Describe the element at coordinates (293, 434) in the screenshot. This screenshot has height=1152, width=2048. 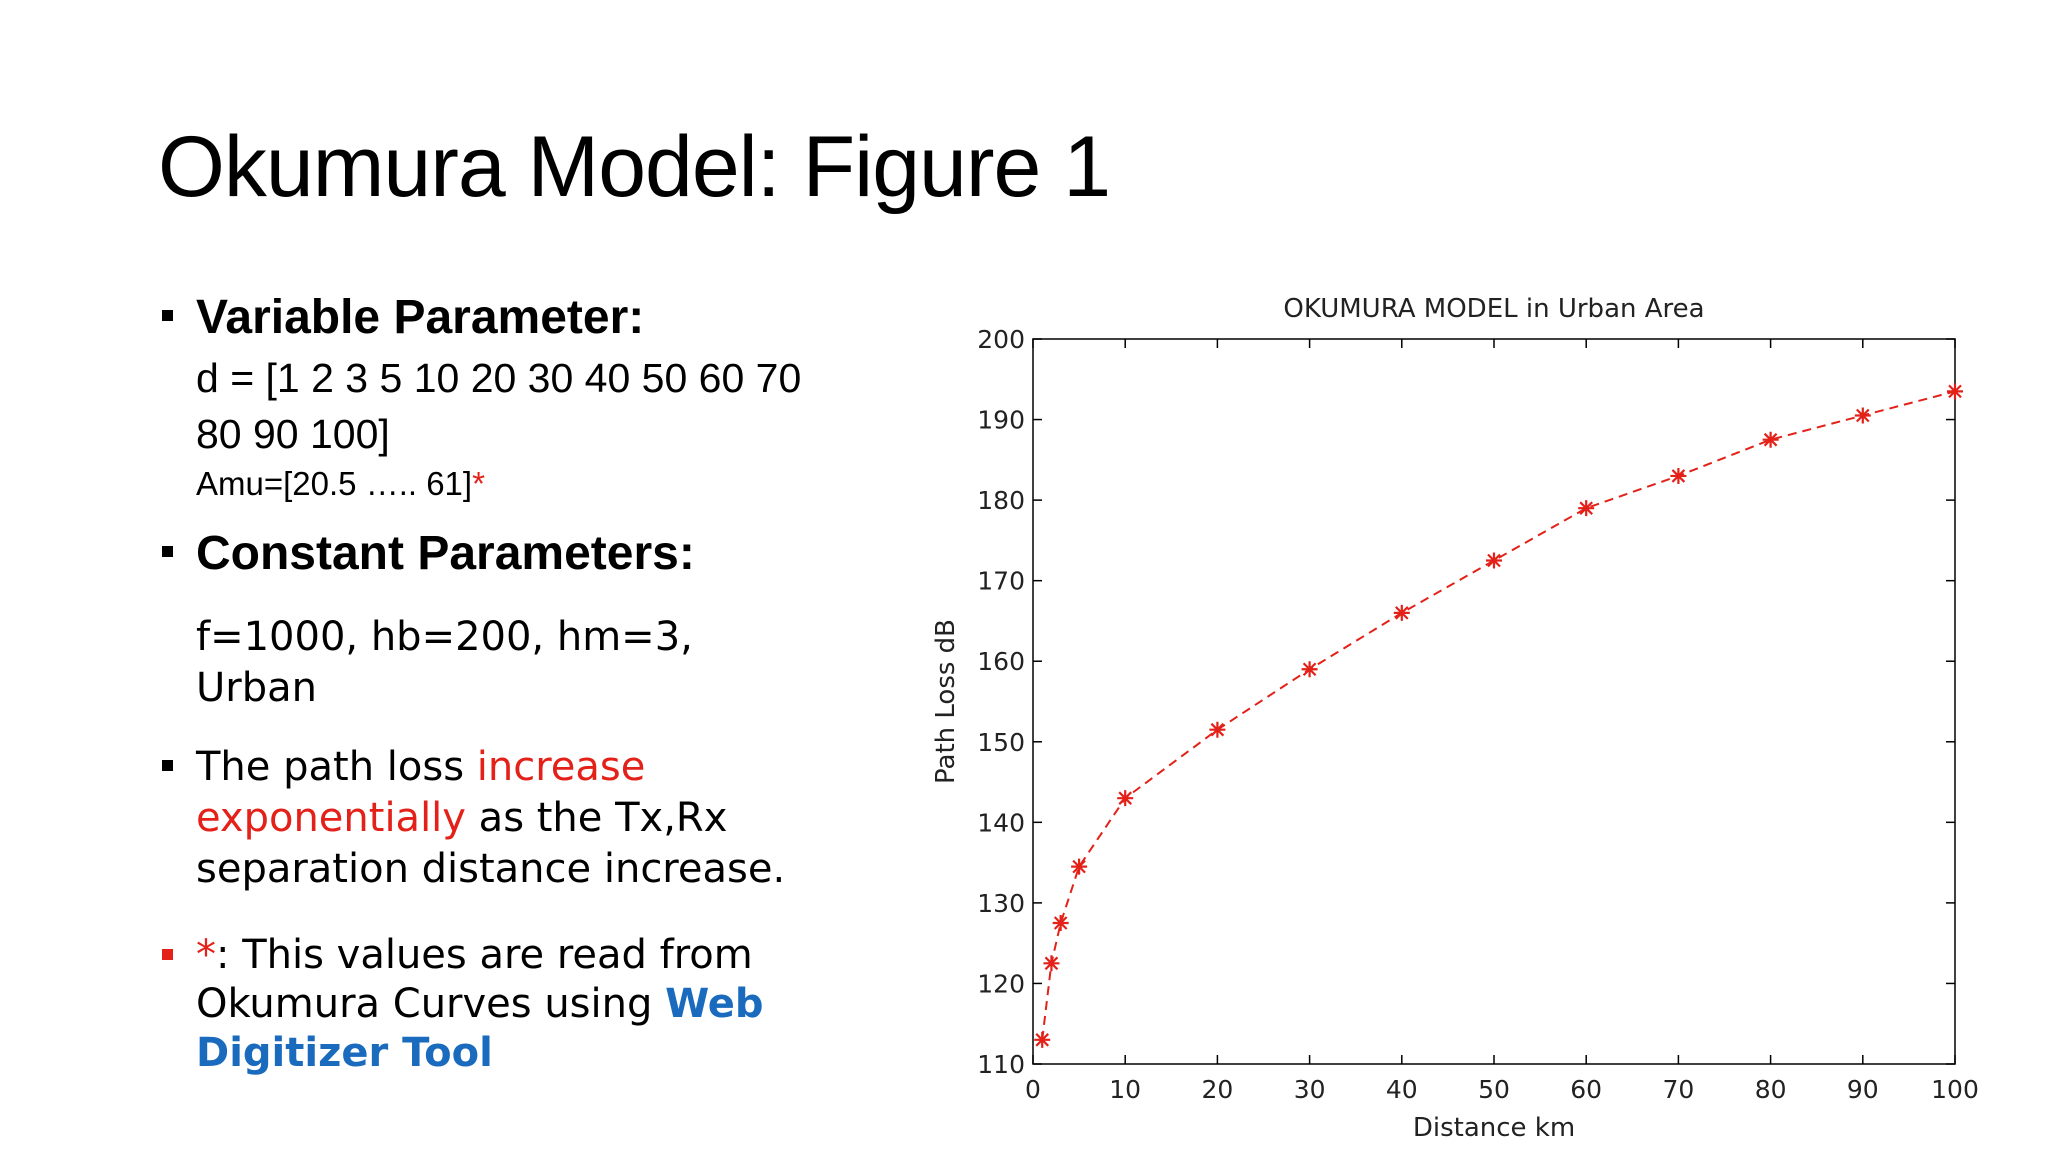
I see `distance-values-line2: 80 90 100]` at that location.